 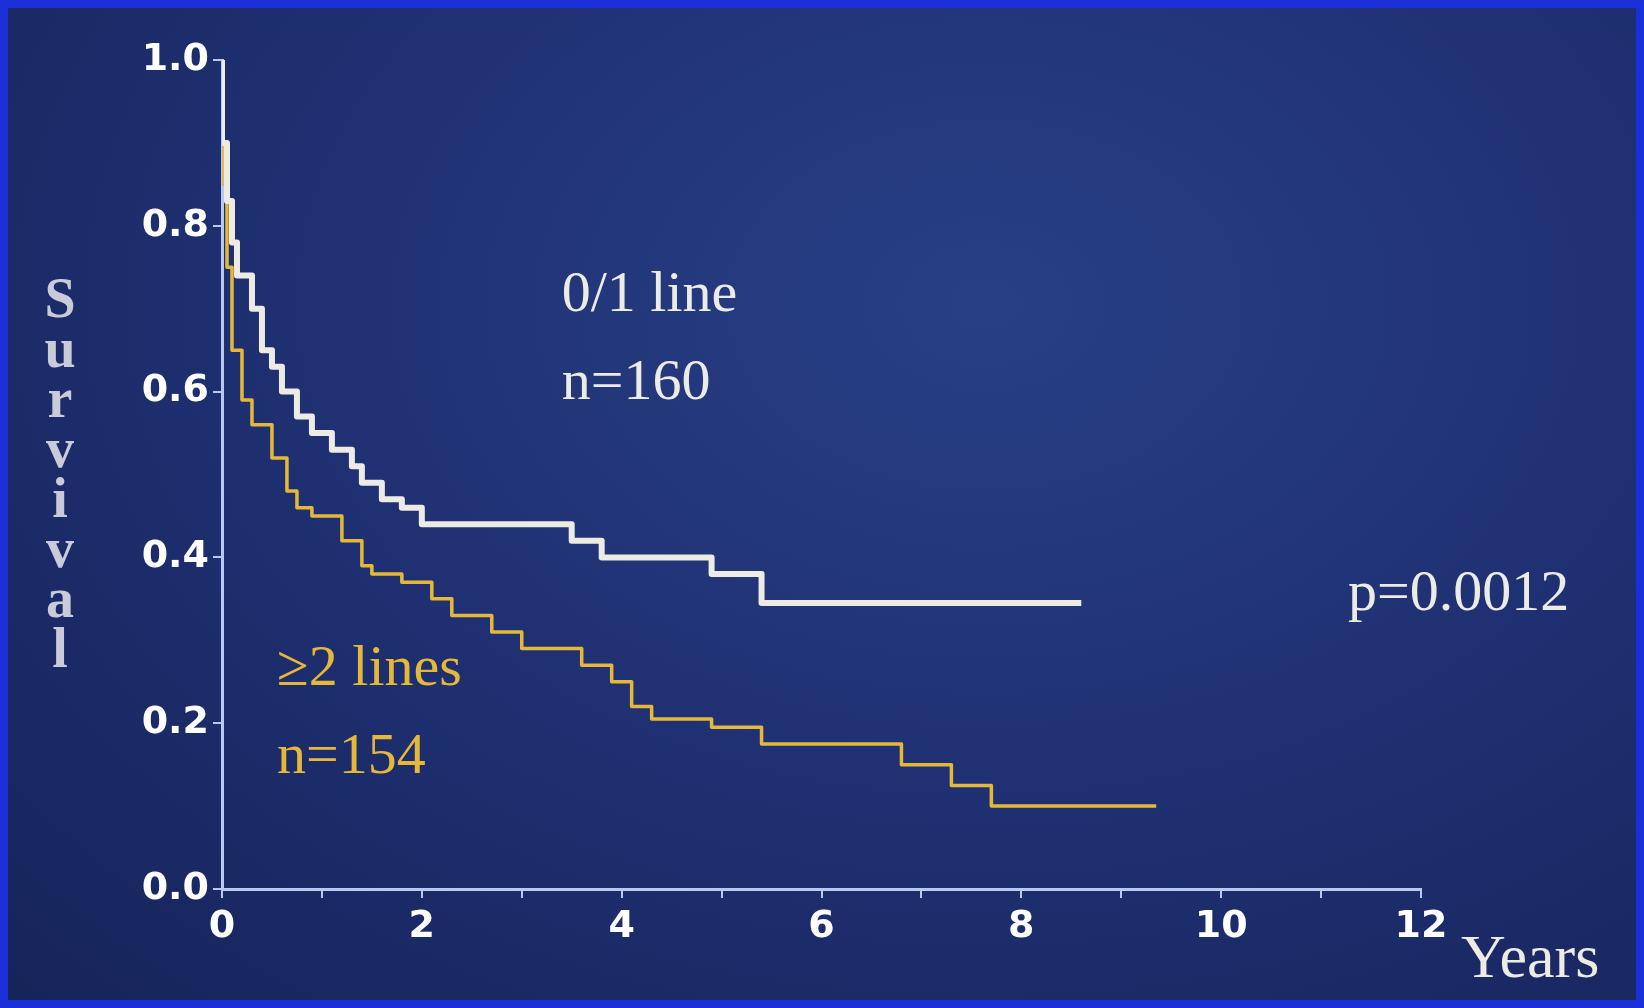 What do you see at coordinates (1421, 923) in the screenshot?
I see `x-tick-label: 12` at bounding box center [1421, 923].